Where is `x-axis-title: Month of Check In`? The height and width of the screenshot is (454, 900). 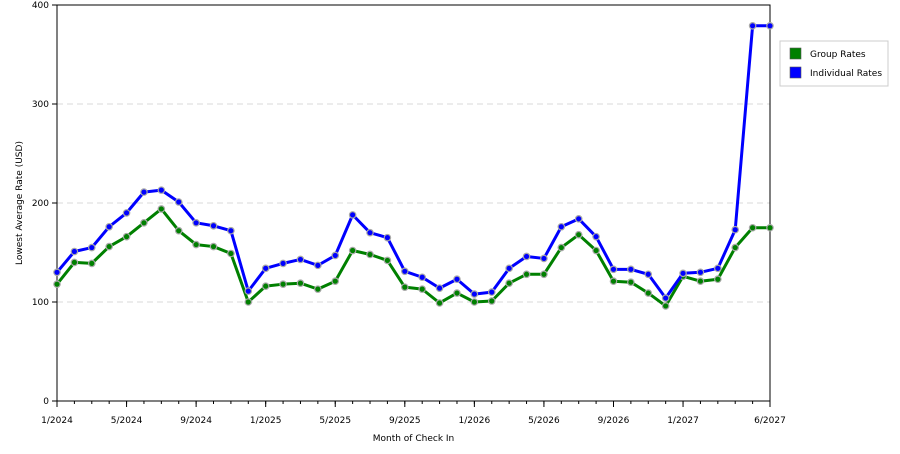
x-axis-title: Month of Check In is located at coordinates (414, 439).